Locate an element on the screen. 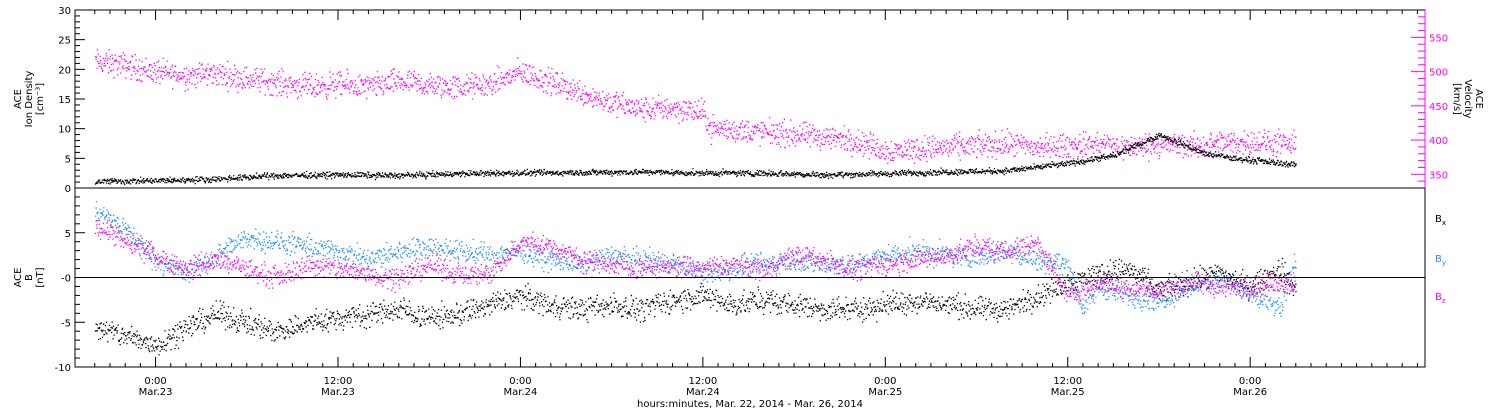 Image resolution: width=1500 pixels, height=410 pixels. density-tick-label: 10 is located at coordinates (64, 130).